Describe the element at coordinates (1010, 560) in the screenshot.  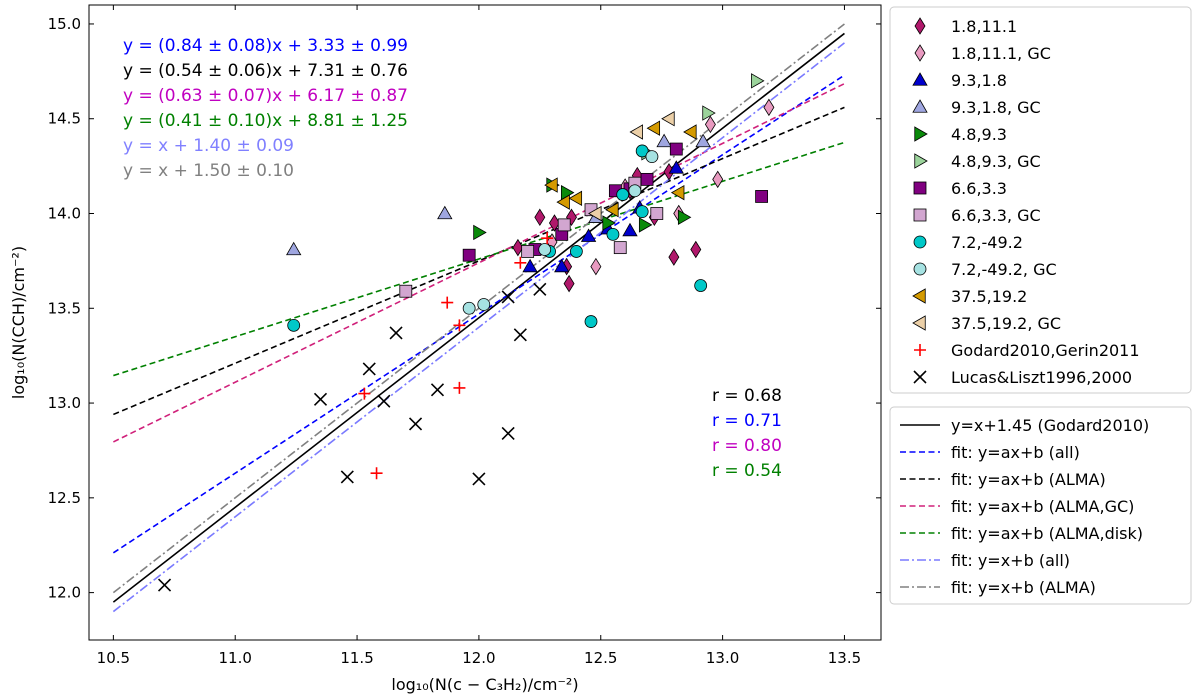
I see `legend-line-label: fit: y=x+b (all)` at that location.